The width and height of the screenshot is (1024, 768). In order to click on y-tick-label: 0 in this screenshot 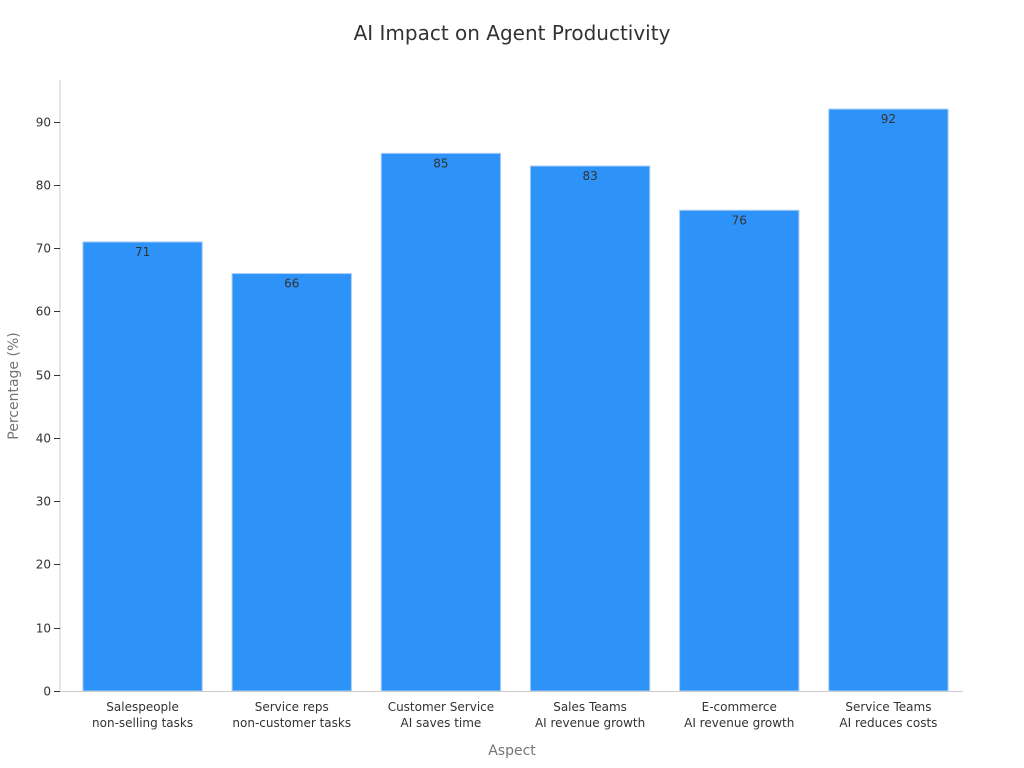, I will do `click(47, 692)`.